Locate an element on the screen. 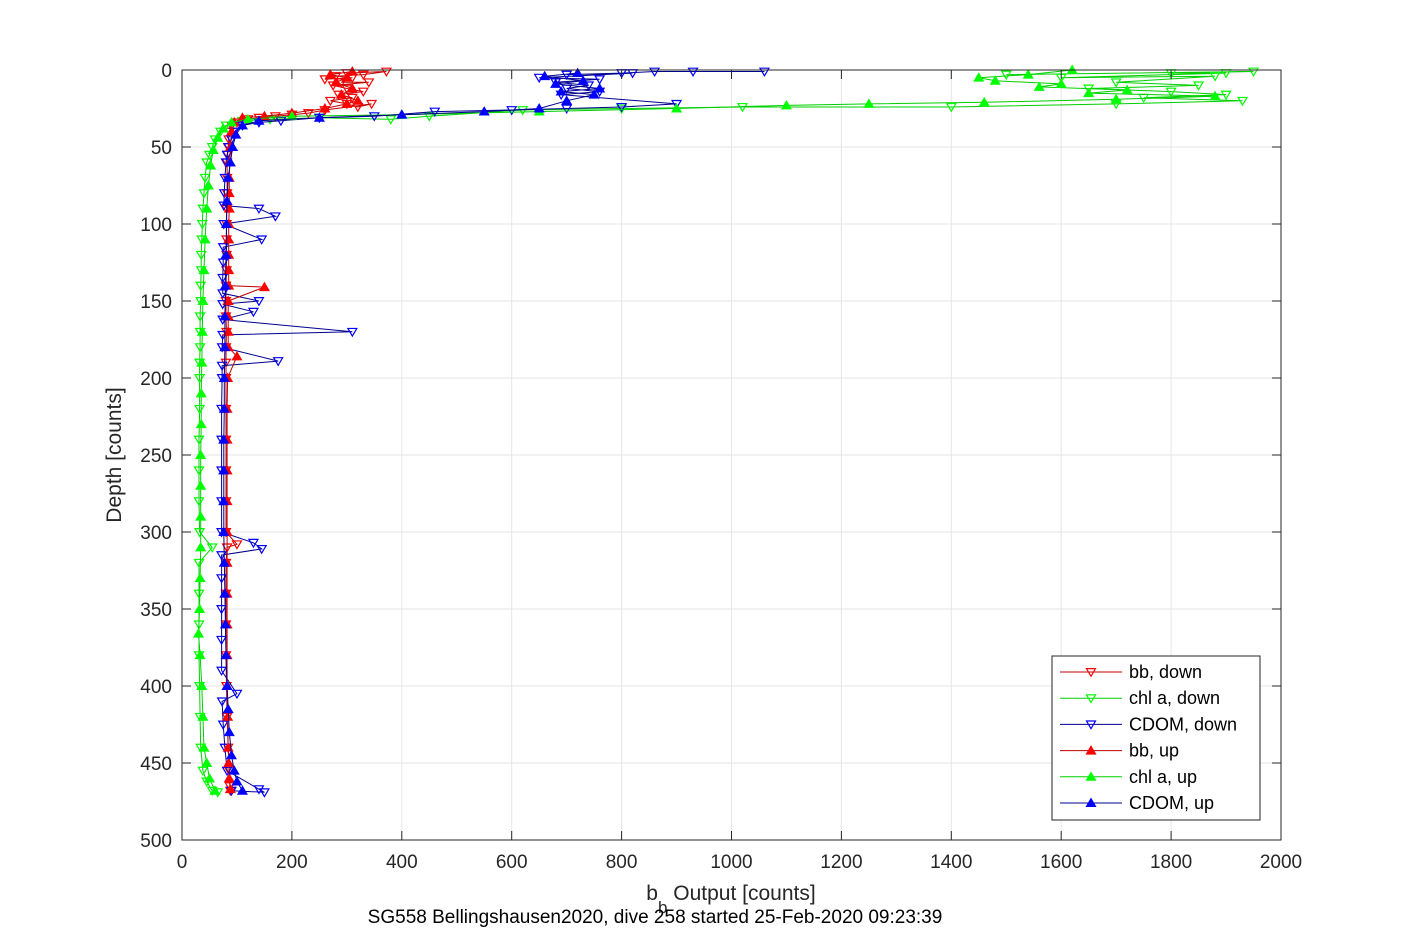  x-tick-label: 0 is located at coordinates (182, 862).